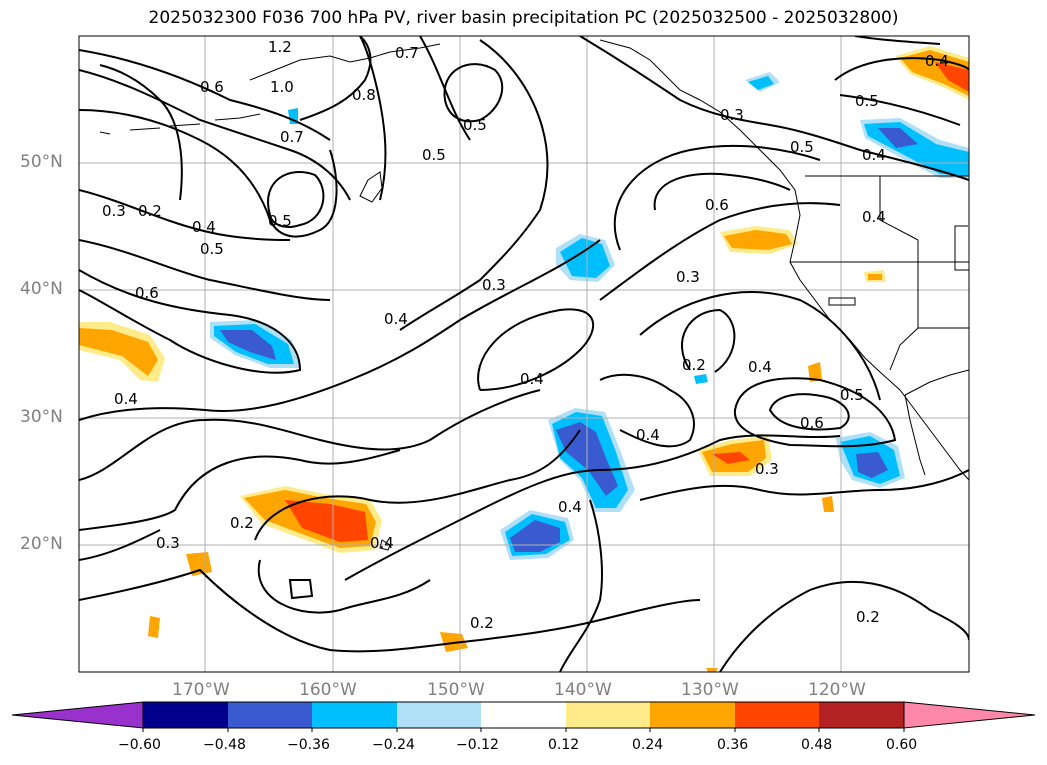  I want to click on colorbar-tick: 0.60, so click(902, 745).